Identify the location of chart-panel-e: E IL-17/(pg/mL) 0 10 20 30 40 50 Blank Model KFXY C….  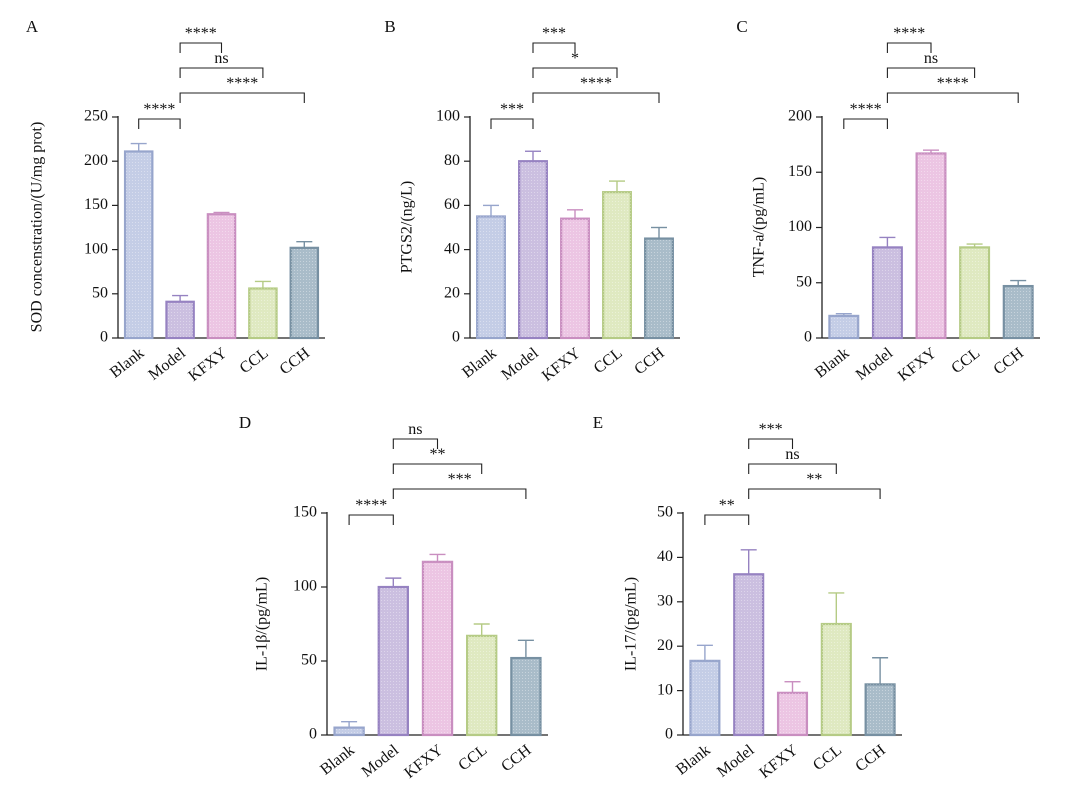
(747, 597).